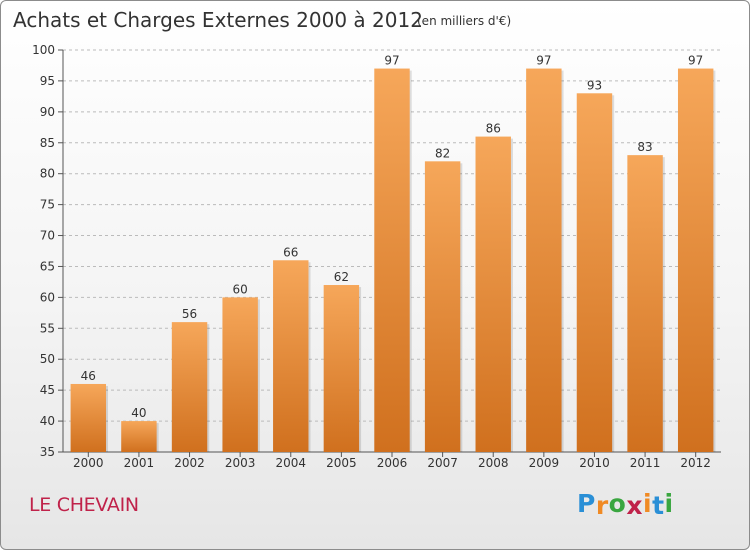 The height and width of the screenshot is (550, 750). Describe the element at coordinates (544, 463) in the screenshot. I see `x-tick-label: 2009` at that location.